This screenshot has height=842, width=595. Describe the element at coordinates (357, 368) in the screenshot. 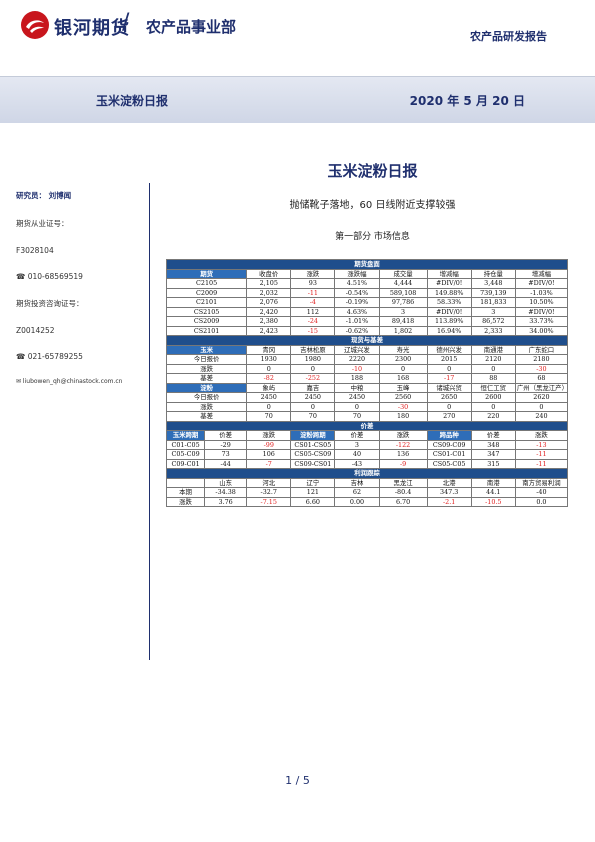

I see `table-cell: -10` at that location.